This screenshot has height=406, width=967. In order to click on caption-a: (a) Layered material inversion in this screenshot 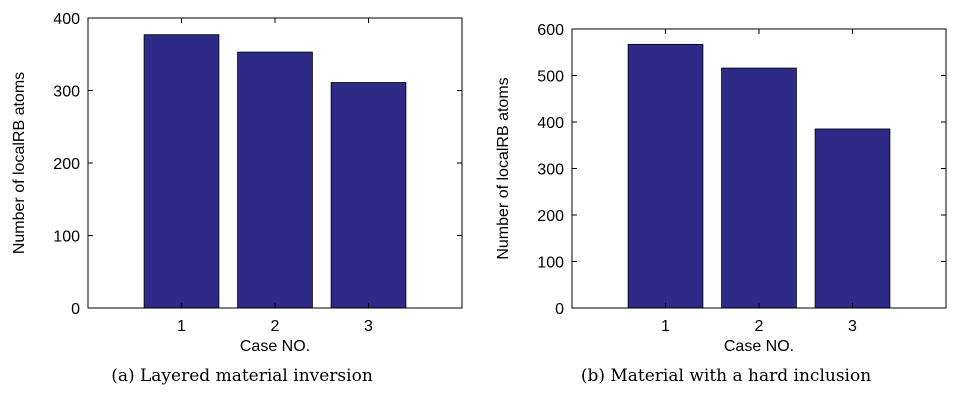, I will do `click(242, 376)`.